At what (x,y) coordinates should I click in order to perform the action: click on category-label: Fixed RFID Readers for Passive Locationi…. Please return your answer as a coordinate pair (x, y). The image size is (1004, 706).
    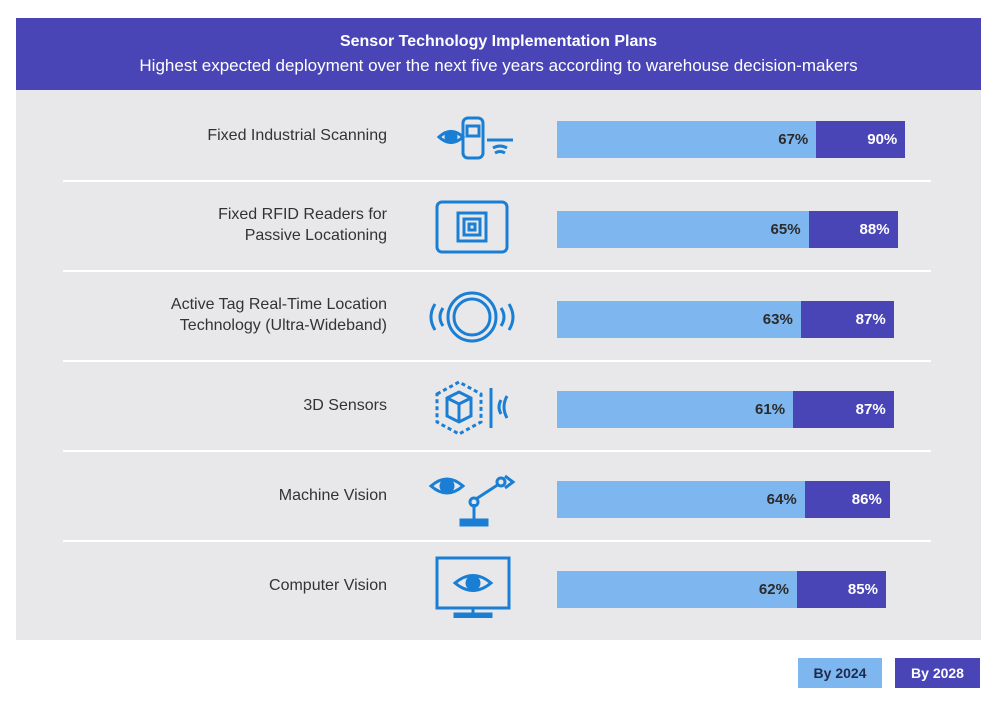
    Looking at the image, I should click on (302, 225).